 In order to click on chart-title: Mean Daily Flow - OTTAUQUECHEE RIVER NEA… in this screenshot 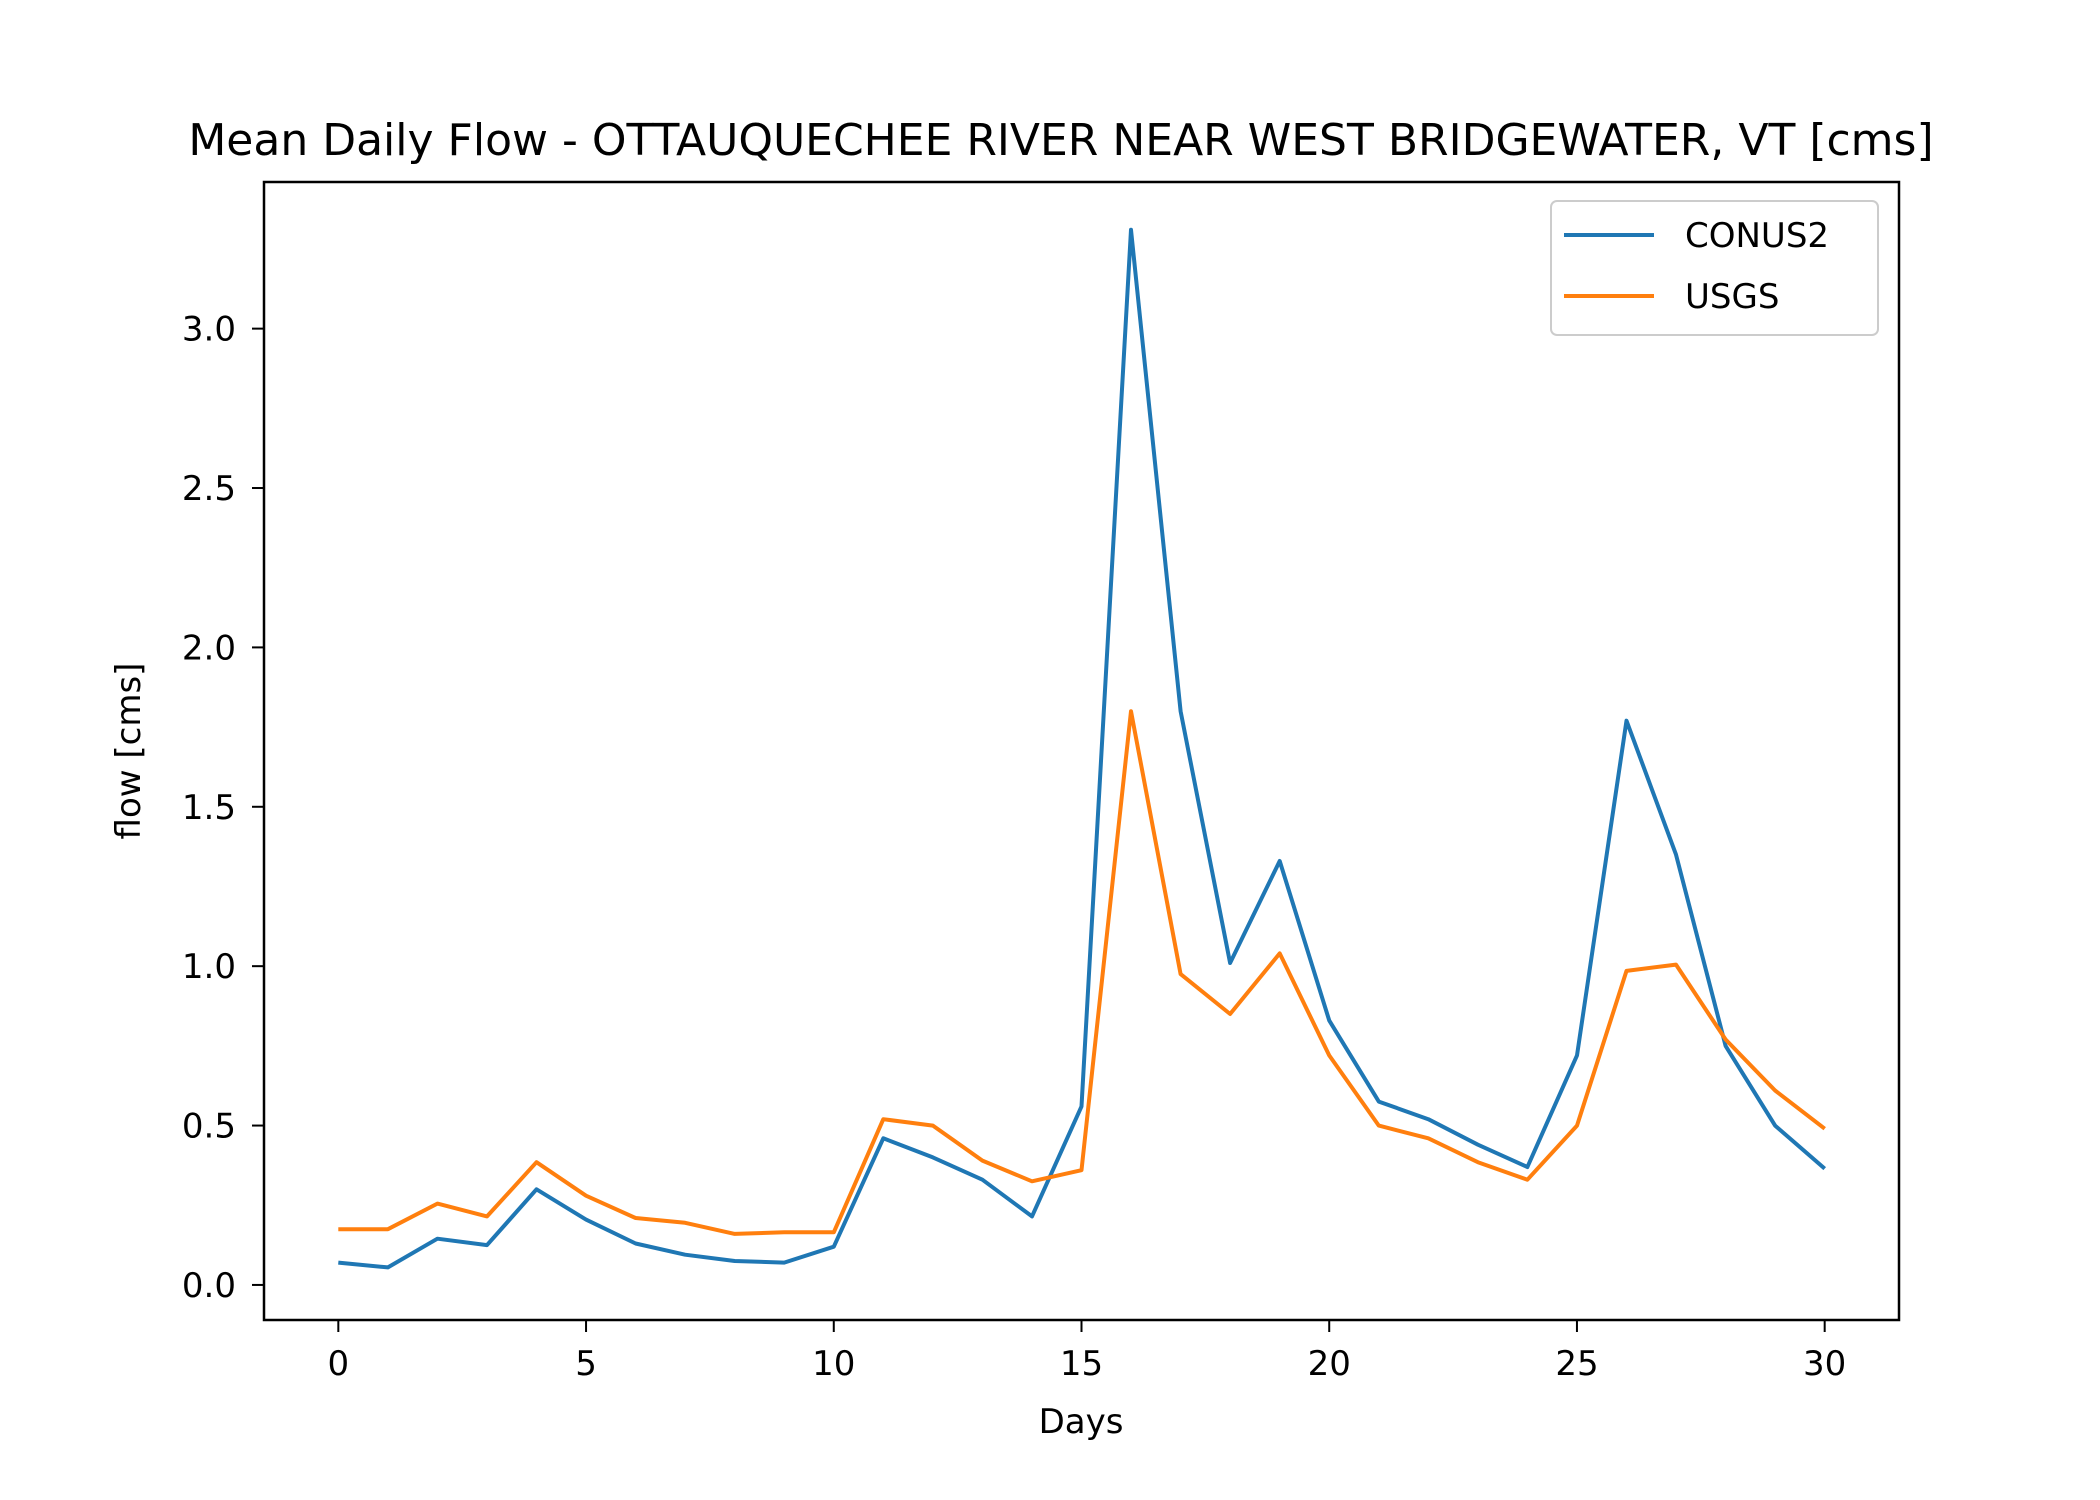, I will do `click(1060, 140)`.